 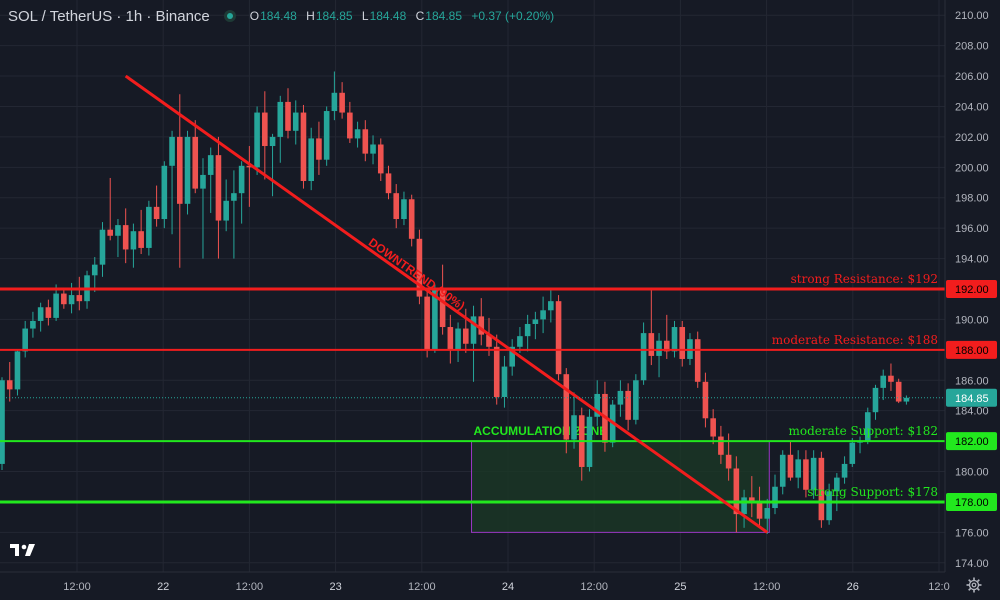 I want to click on level-price-tag-bg, so click(x=971, y=441).